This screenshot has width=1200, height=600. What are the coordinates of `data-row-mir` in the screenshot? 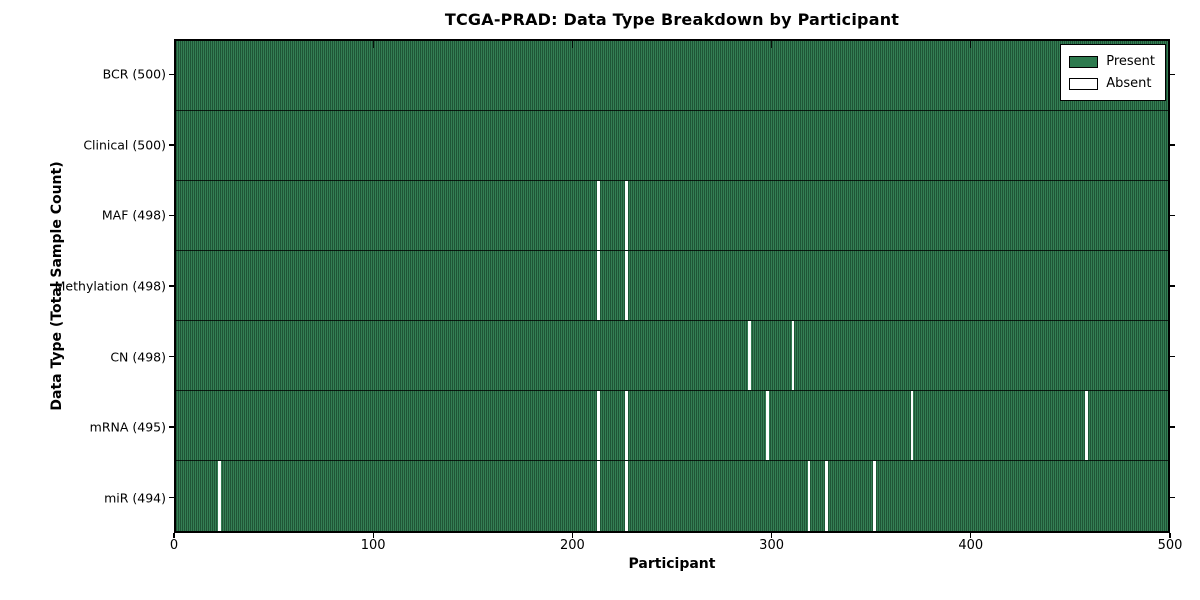 It's located at (672, 496).